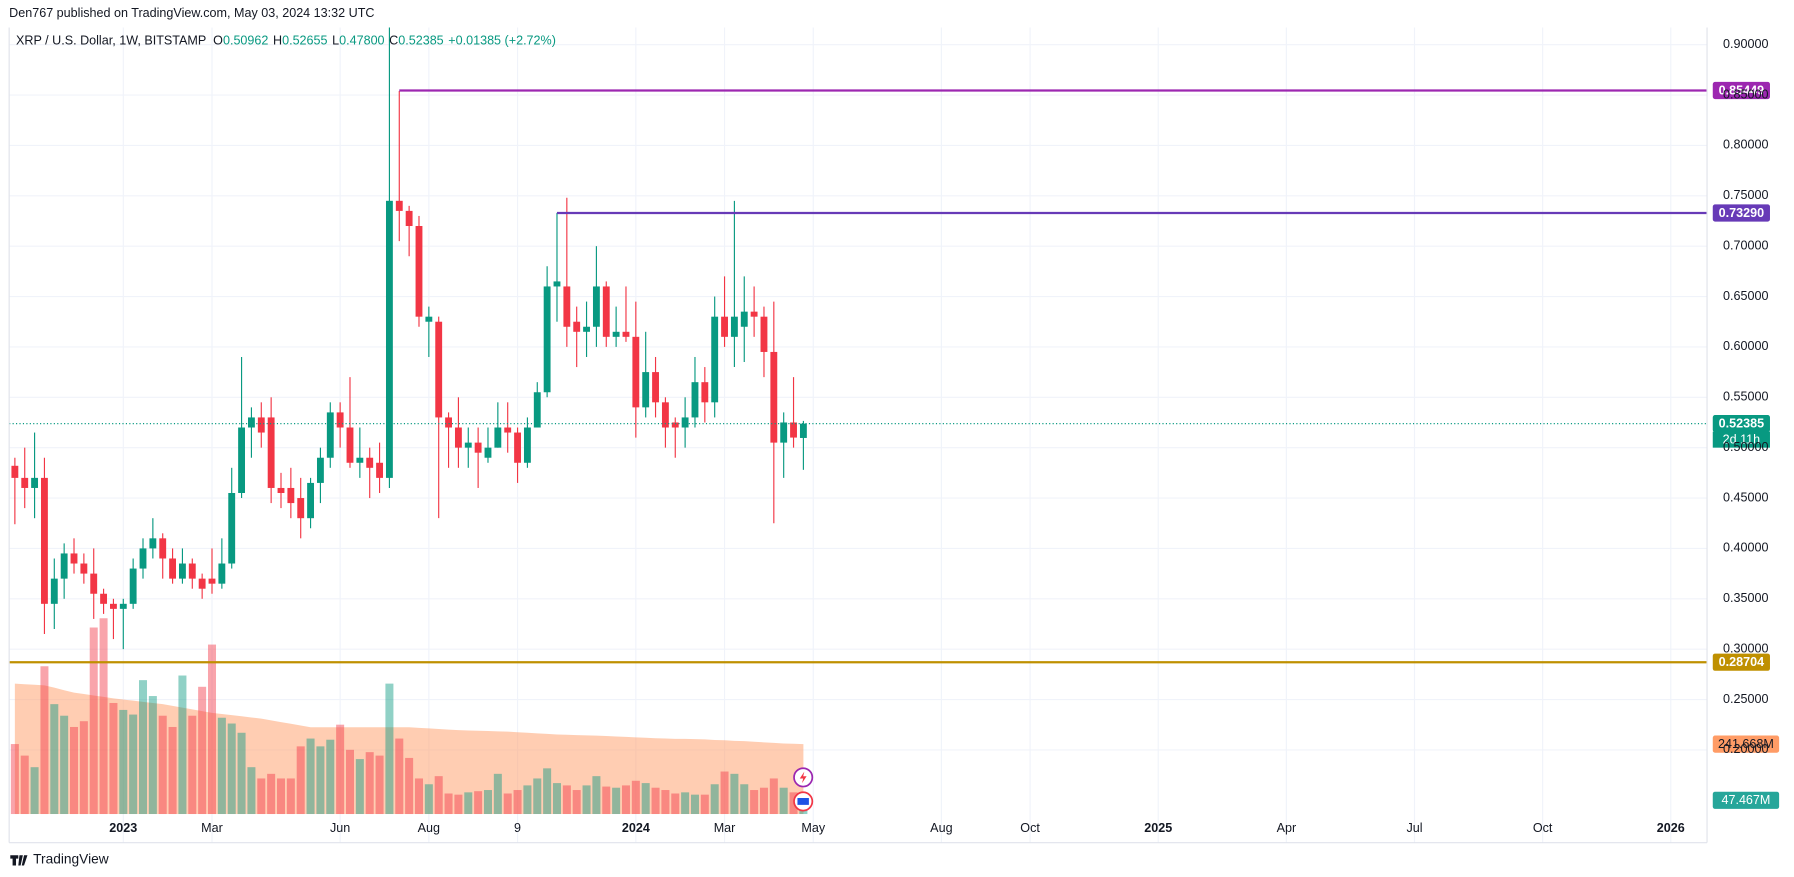  I want to click on x-tick-label: 2024, so click(636, 828).